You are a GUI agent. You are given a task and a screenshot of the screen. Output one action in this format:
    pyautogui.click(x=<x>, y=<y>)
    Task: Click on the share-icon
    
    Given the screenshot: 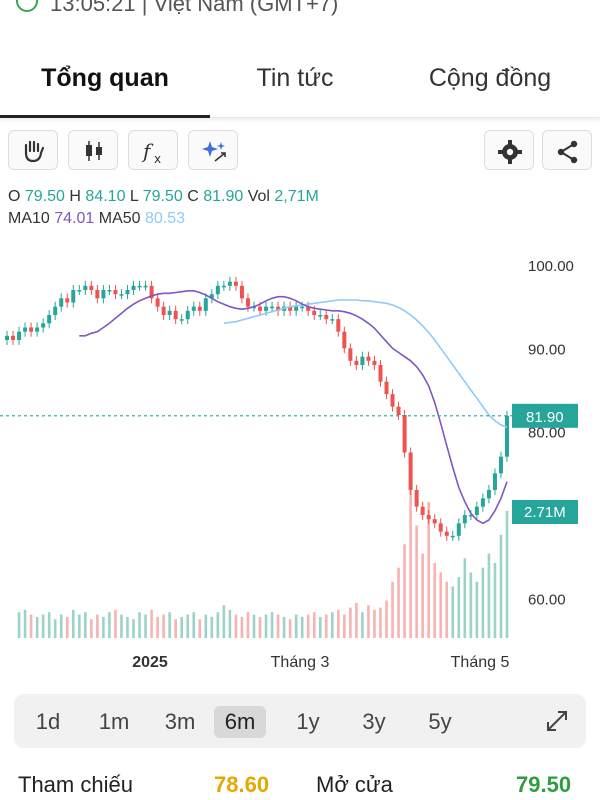 What is the action you would take?
    pyautogui.click(x=567, y=152)
    